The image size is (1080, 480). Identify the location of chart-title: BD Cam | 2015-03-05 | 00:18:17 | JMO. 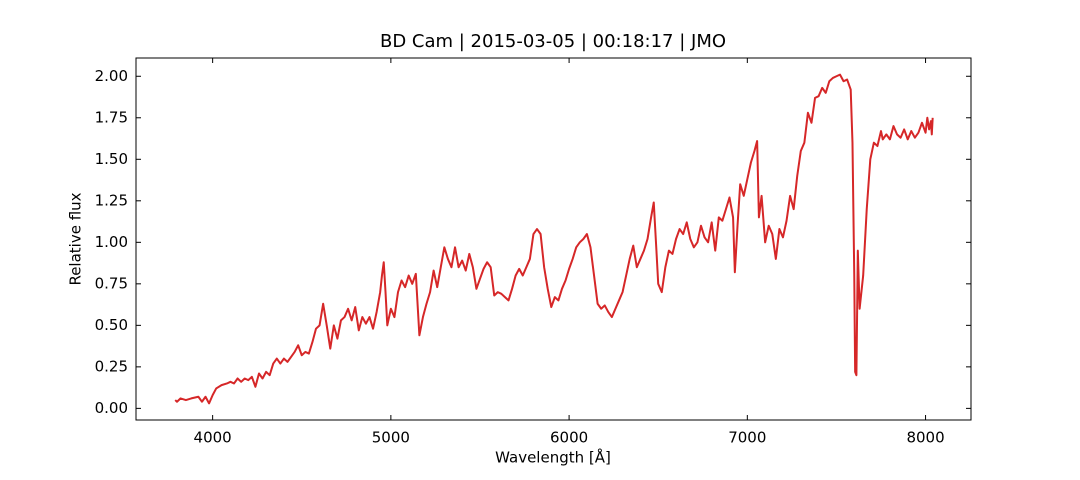
(553, 41).